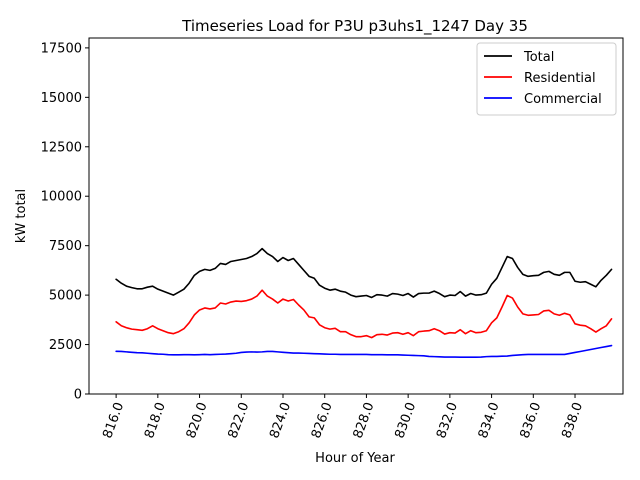  I want to click on x-axis-title: Hour of Year, so click(355, 458).